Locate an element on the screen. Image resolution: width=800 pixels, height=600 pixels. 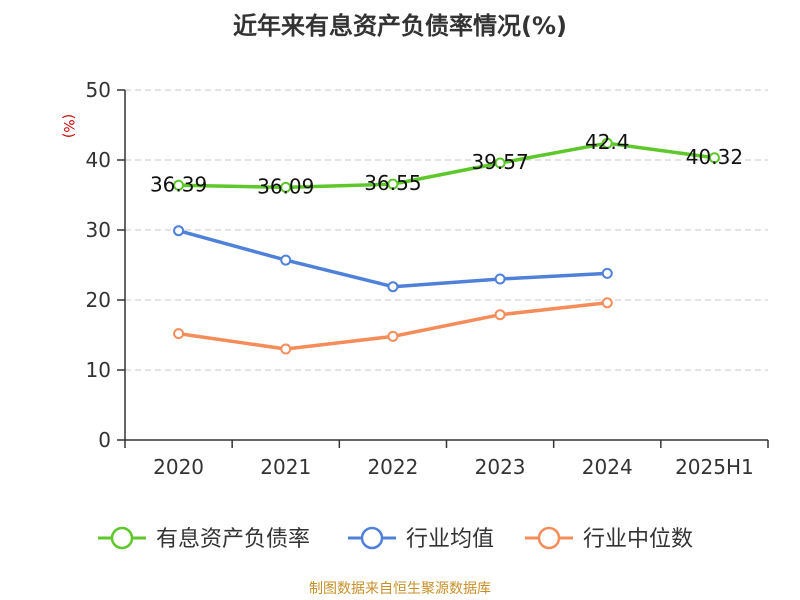
legend-label: 有息资产负债率 is located at coordinates (233, 539).